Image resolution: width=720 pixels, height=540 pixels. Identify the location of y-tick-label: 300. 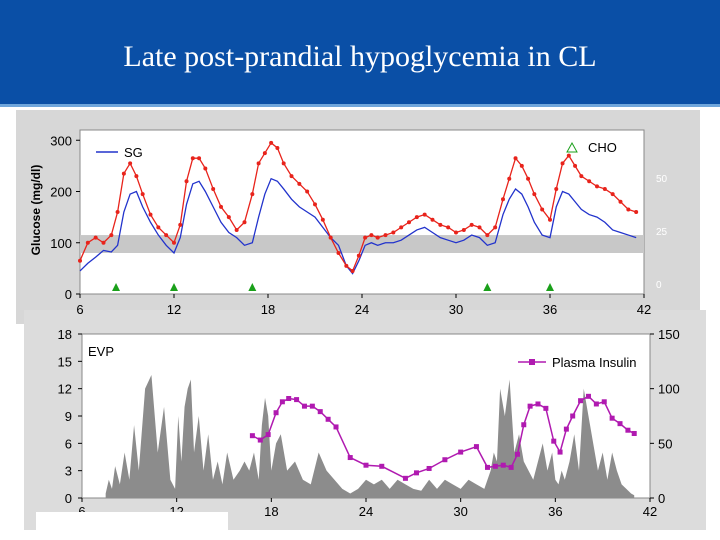
(61, 140).